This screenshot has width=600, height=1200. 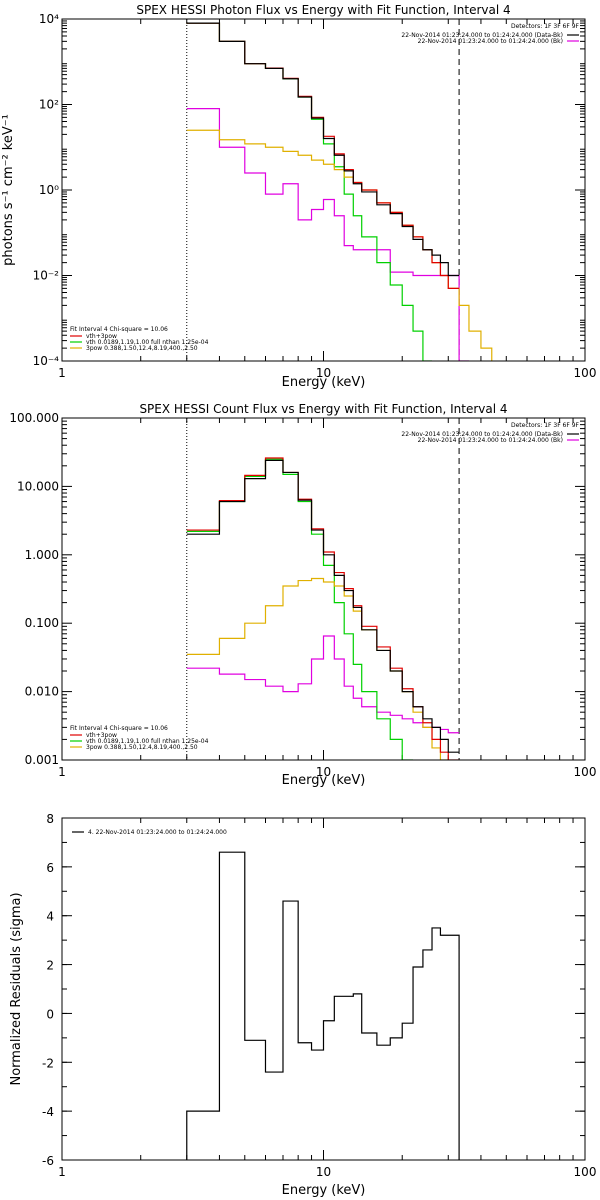 I want to click on y-tick-label: -2, so click(x=48, y=1063).